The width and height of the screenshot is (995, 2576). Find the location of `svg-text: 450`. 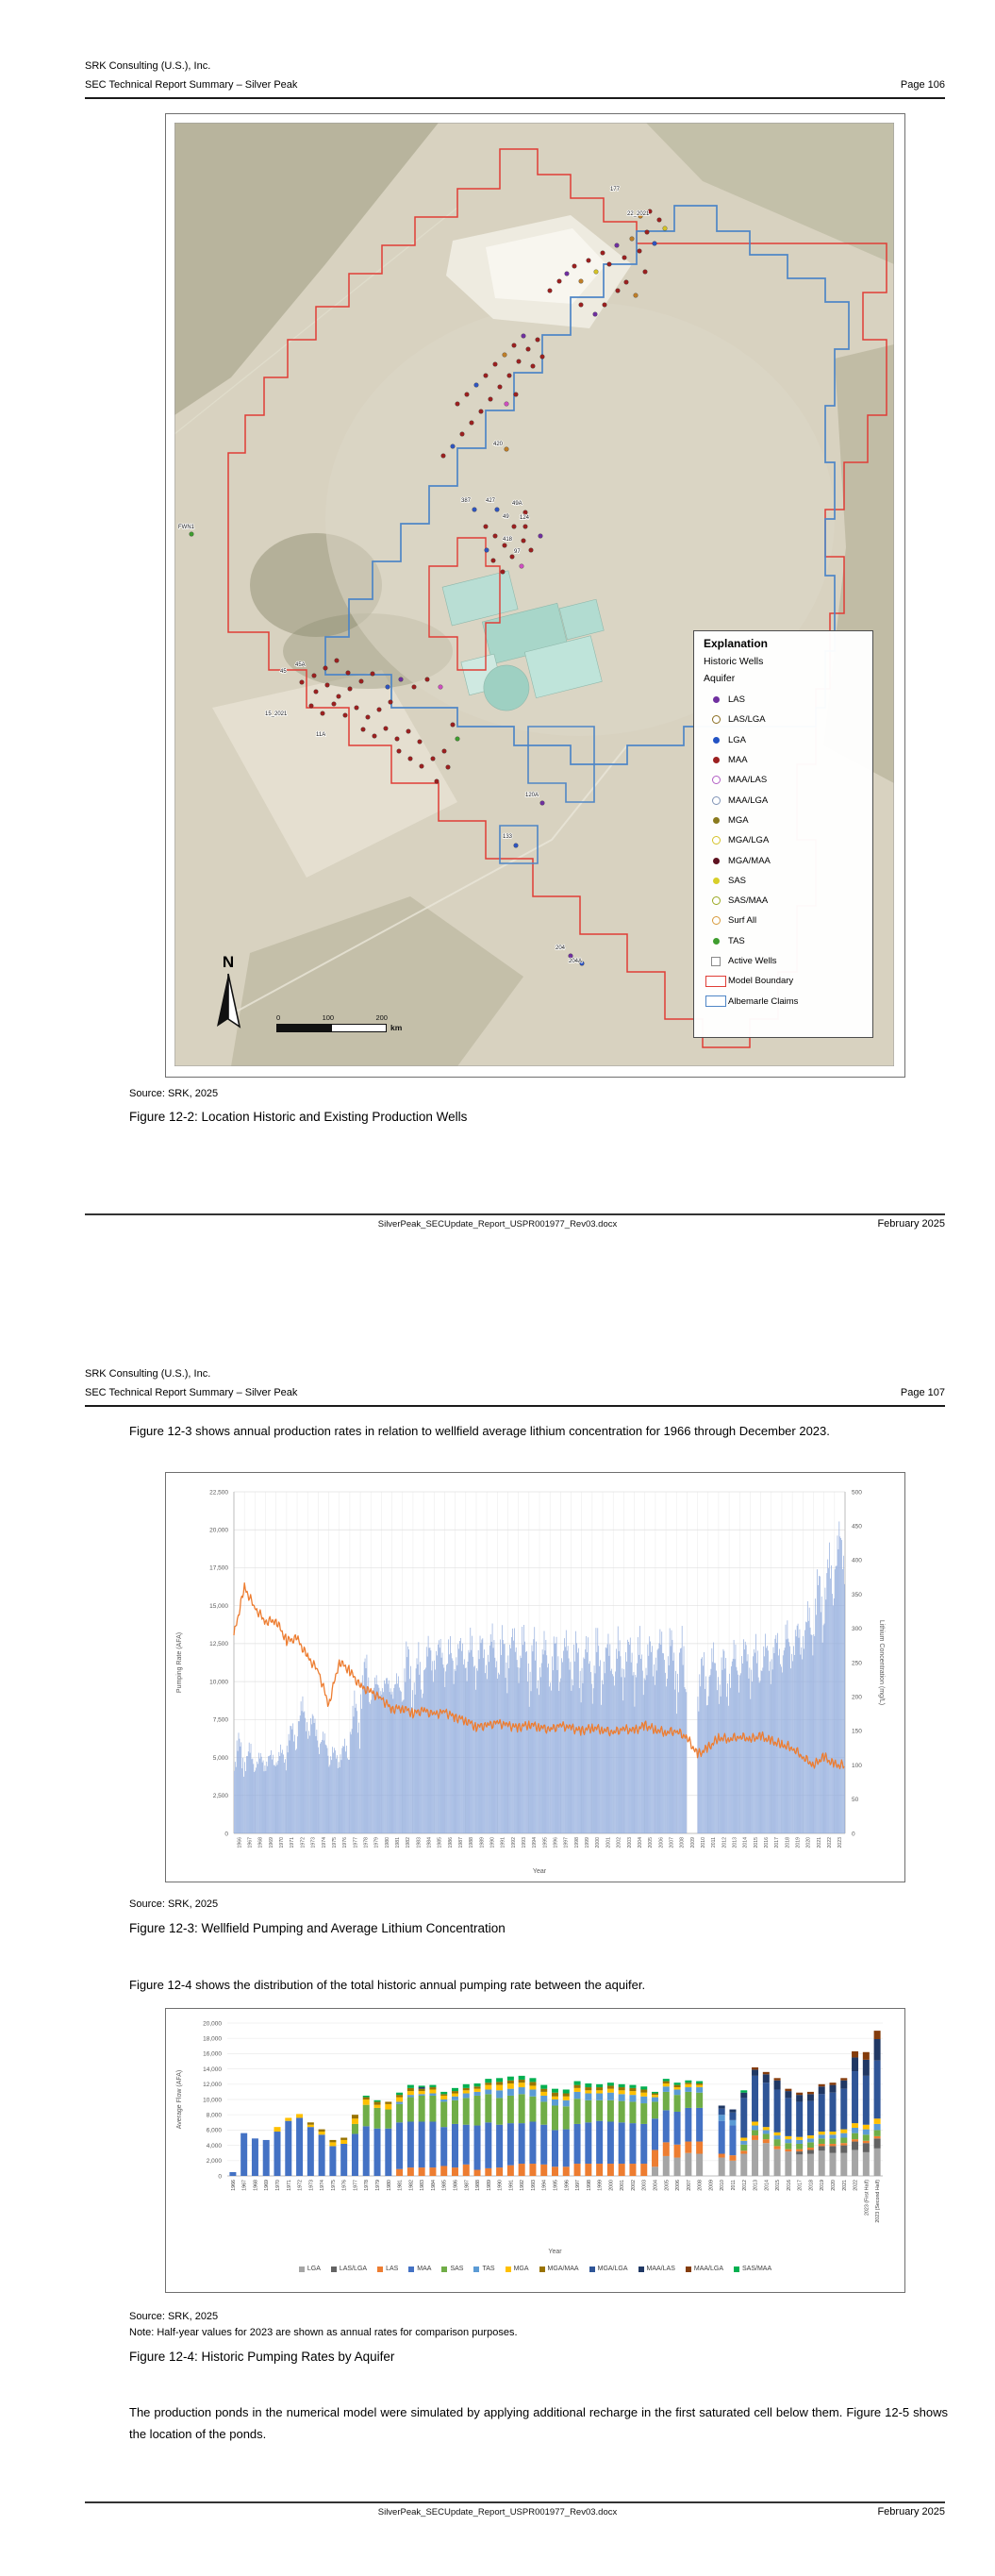

svg-text: 450 is located at coordinates (857, 1527).